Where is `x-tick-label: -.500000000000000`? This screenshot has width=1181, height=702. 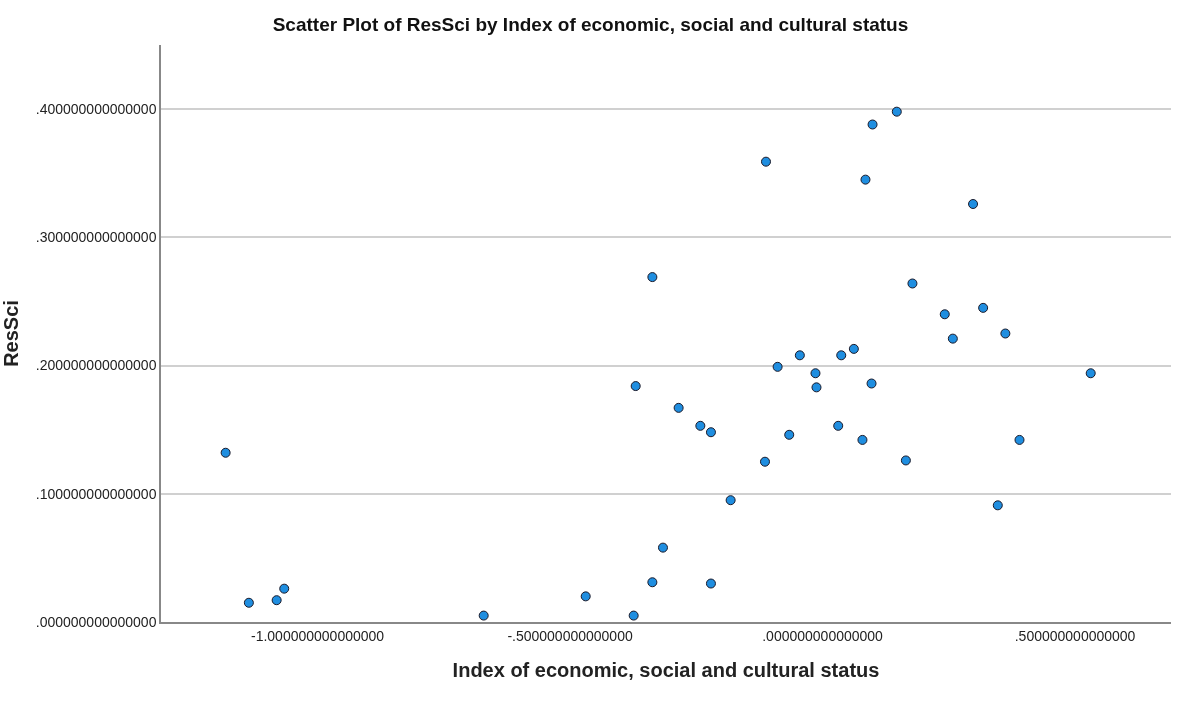 x-tick-label: -.500000000000000 is located at coordinates (570, 635).